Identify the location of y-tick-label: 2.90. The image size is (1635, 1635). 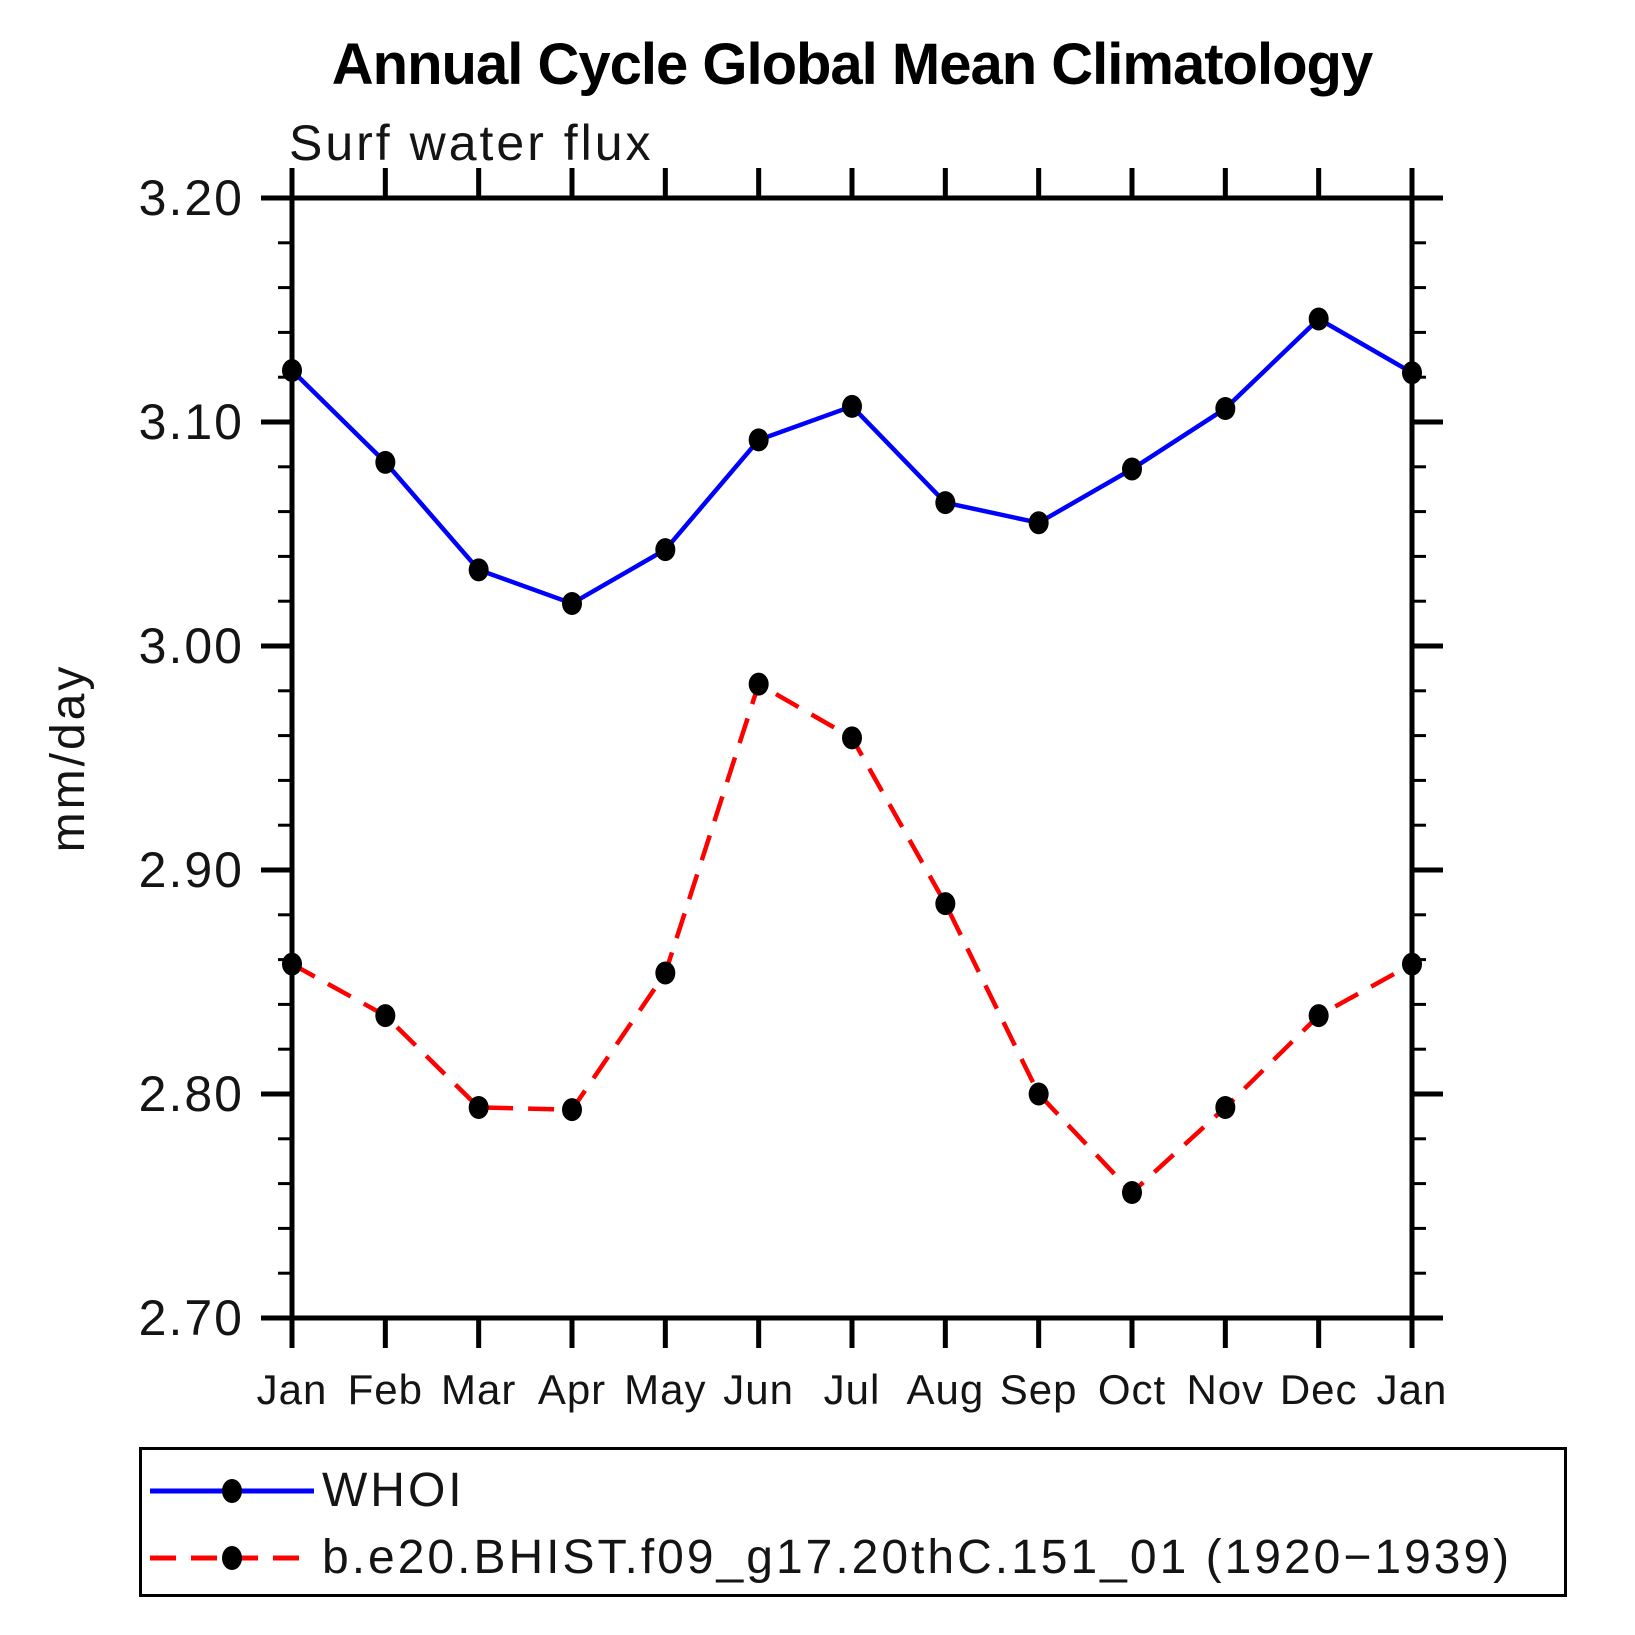
(191, 870).